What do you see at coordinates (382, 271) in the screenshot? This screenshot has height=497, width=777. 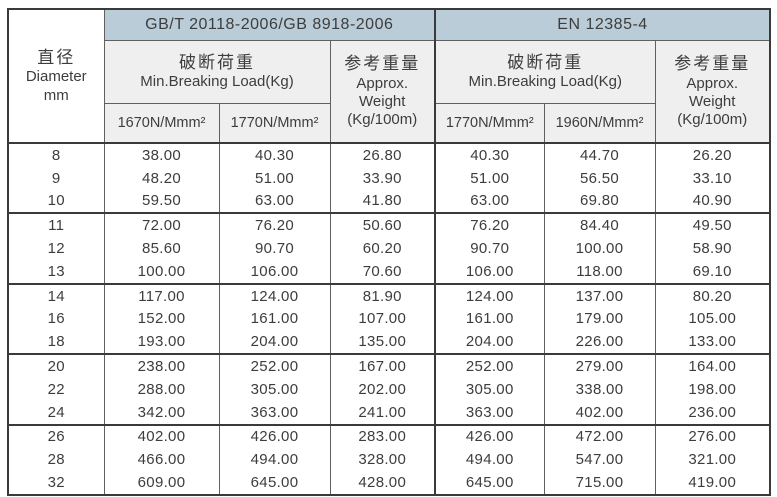 I see `gb-weight-cell: 70.60` at bounding box center [382, 271].